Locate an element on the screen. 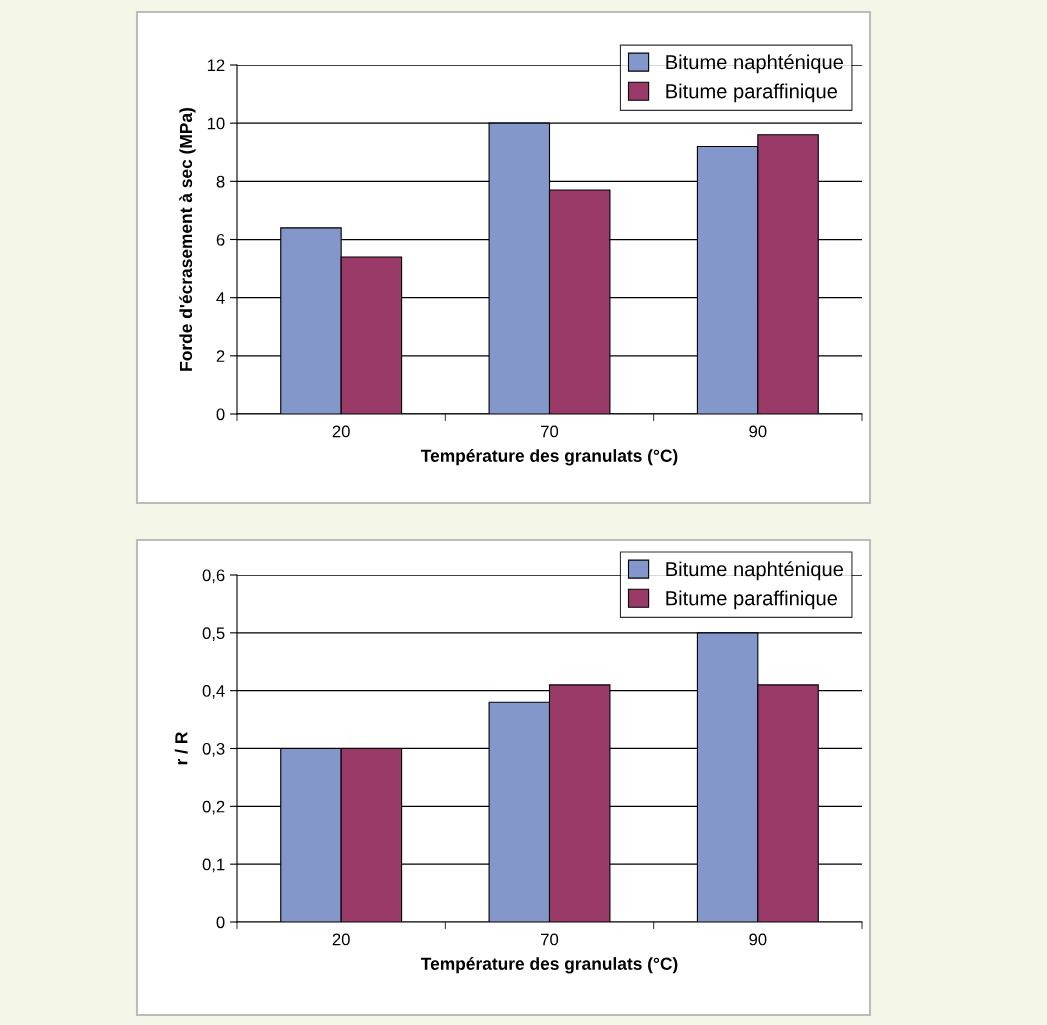 This screenshot has width=1047, height=1025. y-axis-title: r / R is located at coordinates (181, 748).